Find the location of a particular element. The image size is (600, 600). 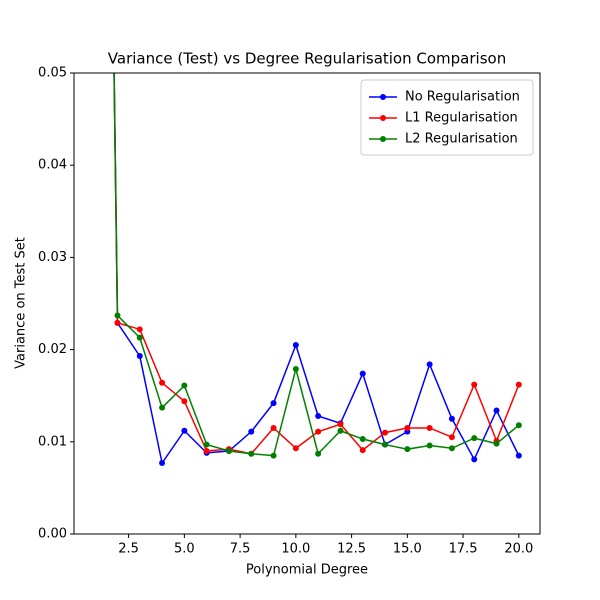

x-axis-label: Polynomial Degree is located at coordinates (307, 570).